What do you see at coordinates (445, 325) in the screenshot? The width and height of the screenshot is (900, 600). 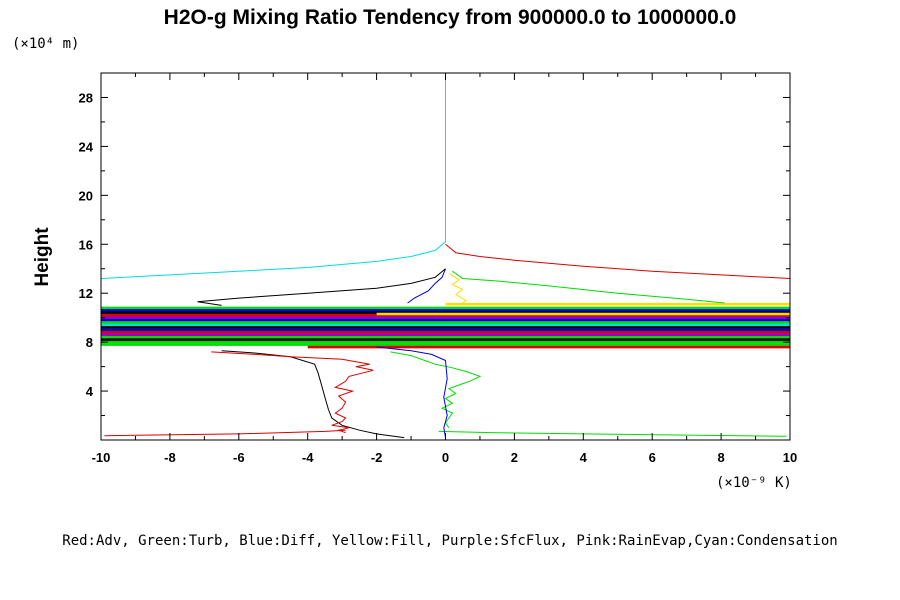 I see `band-lines` at bounding box center [445, 325].